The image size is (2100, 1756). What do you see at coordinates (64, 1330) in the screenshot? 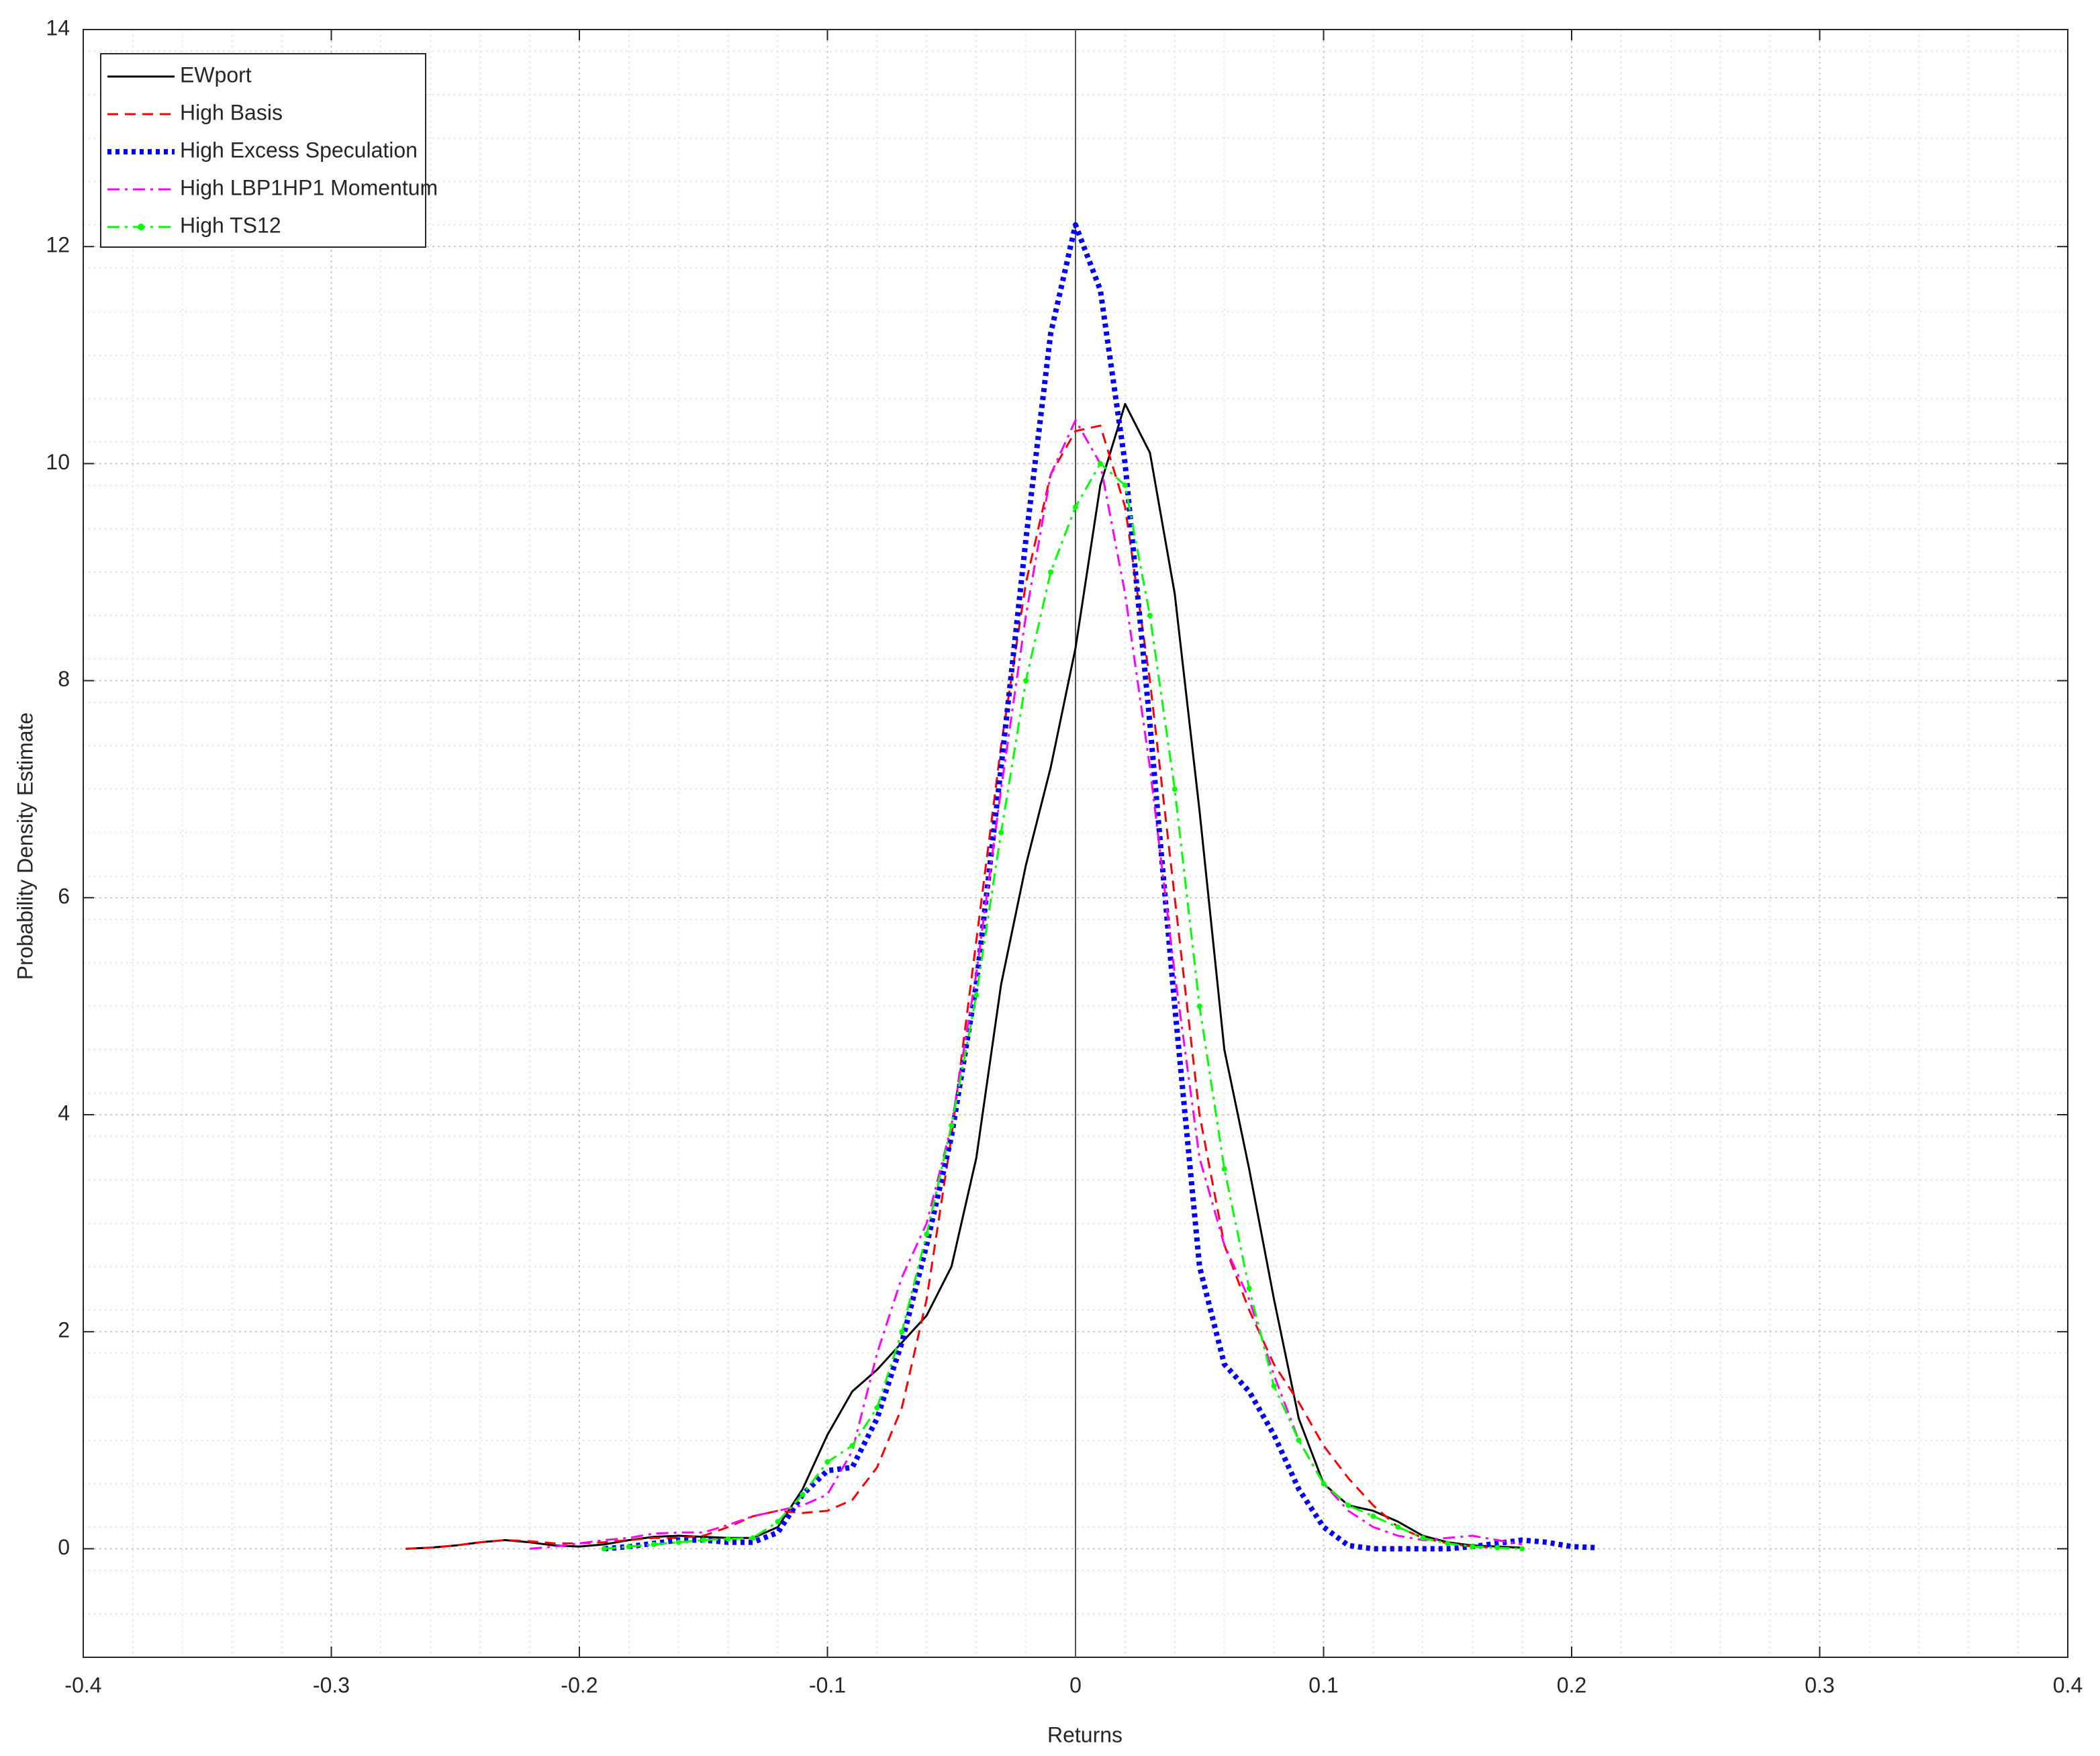
I see `y-tick-label: 2` at bounding box center [64, 1330].